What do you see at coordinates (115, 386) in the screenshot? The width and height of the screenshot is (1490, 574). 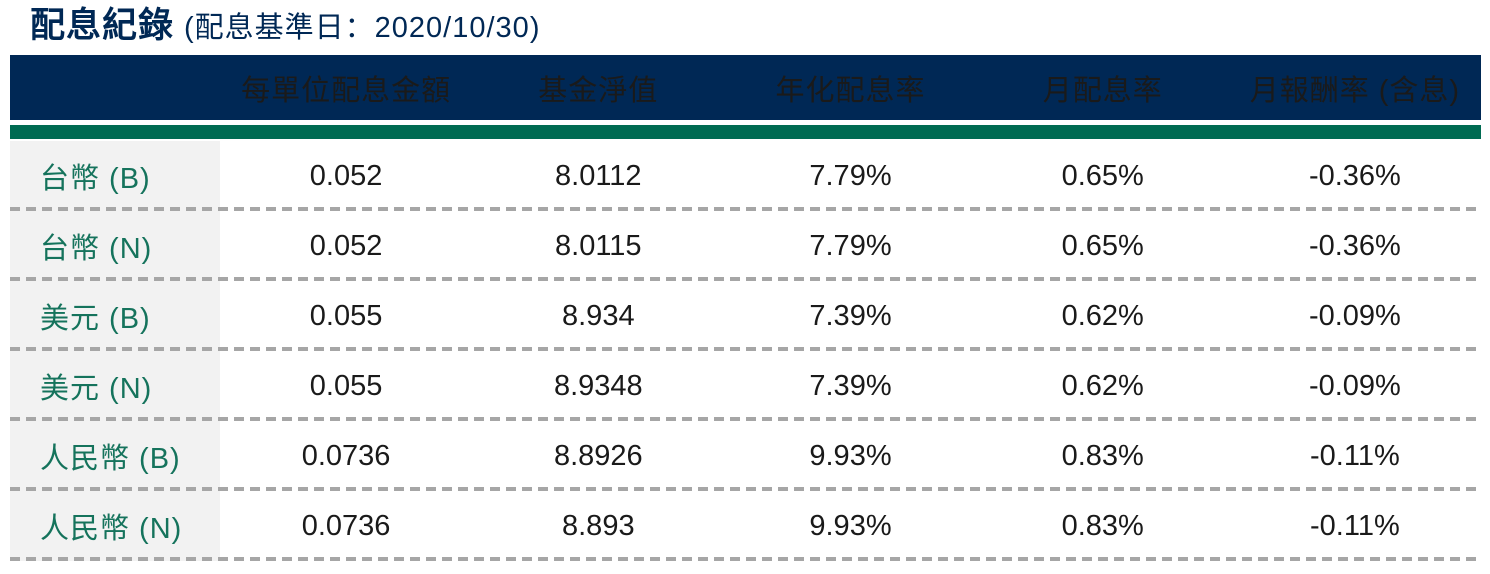 I see `row-label: 美元 (N)` at bounding box center [115, 386].